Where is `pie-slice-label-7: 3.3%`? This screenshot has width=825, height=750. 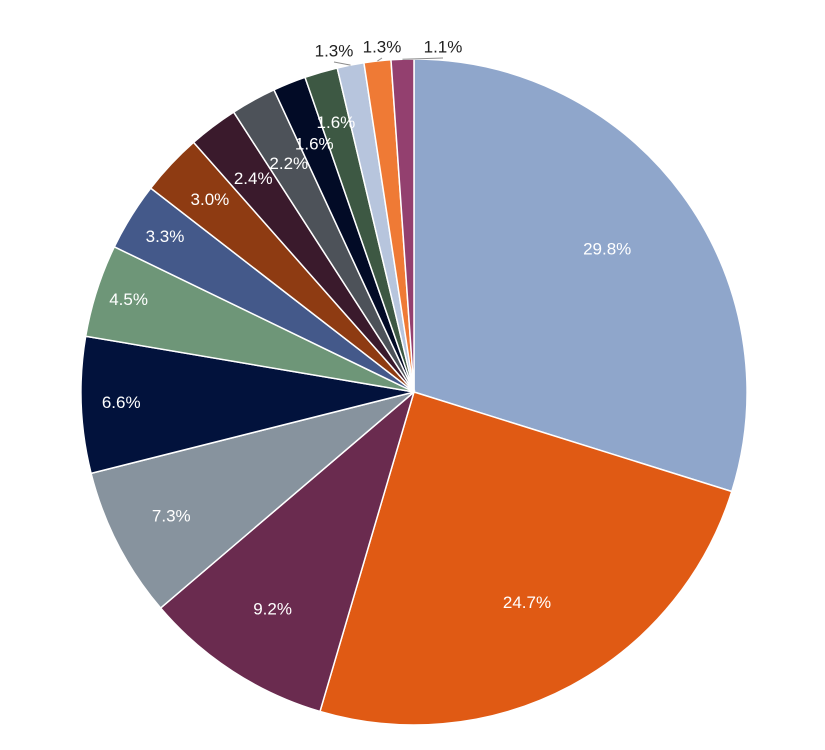 pie-slice-label-7: 3.3% is located at coordinates (165, 236).